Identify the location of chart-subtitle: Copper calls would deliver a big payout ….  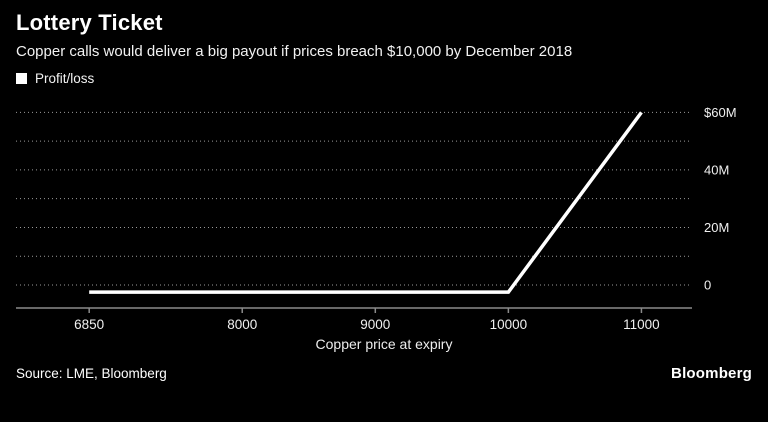
(294, 51).